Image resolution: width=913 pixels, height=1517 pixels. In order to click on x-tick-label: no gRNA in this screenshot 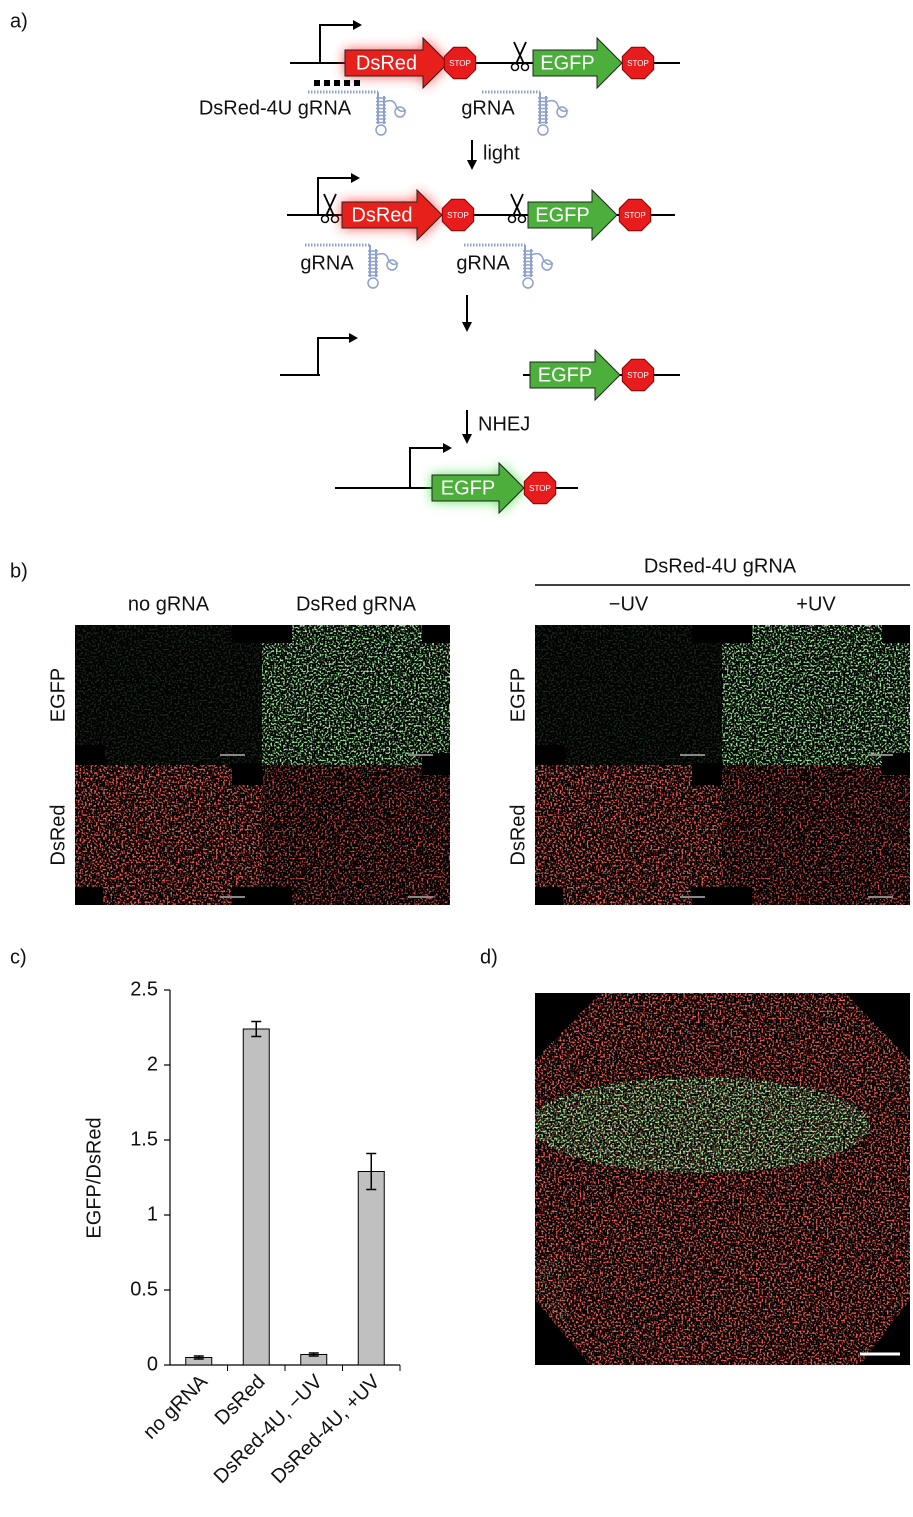, I will do `click(175, 1406)`.